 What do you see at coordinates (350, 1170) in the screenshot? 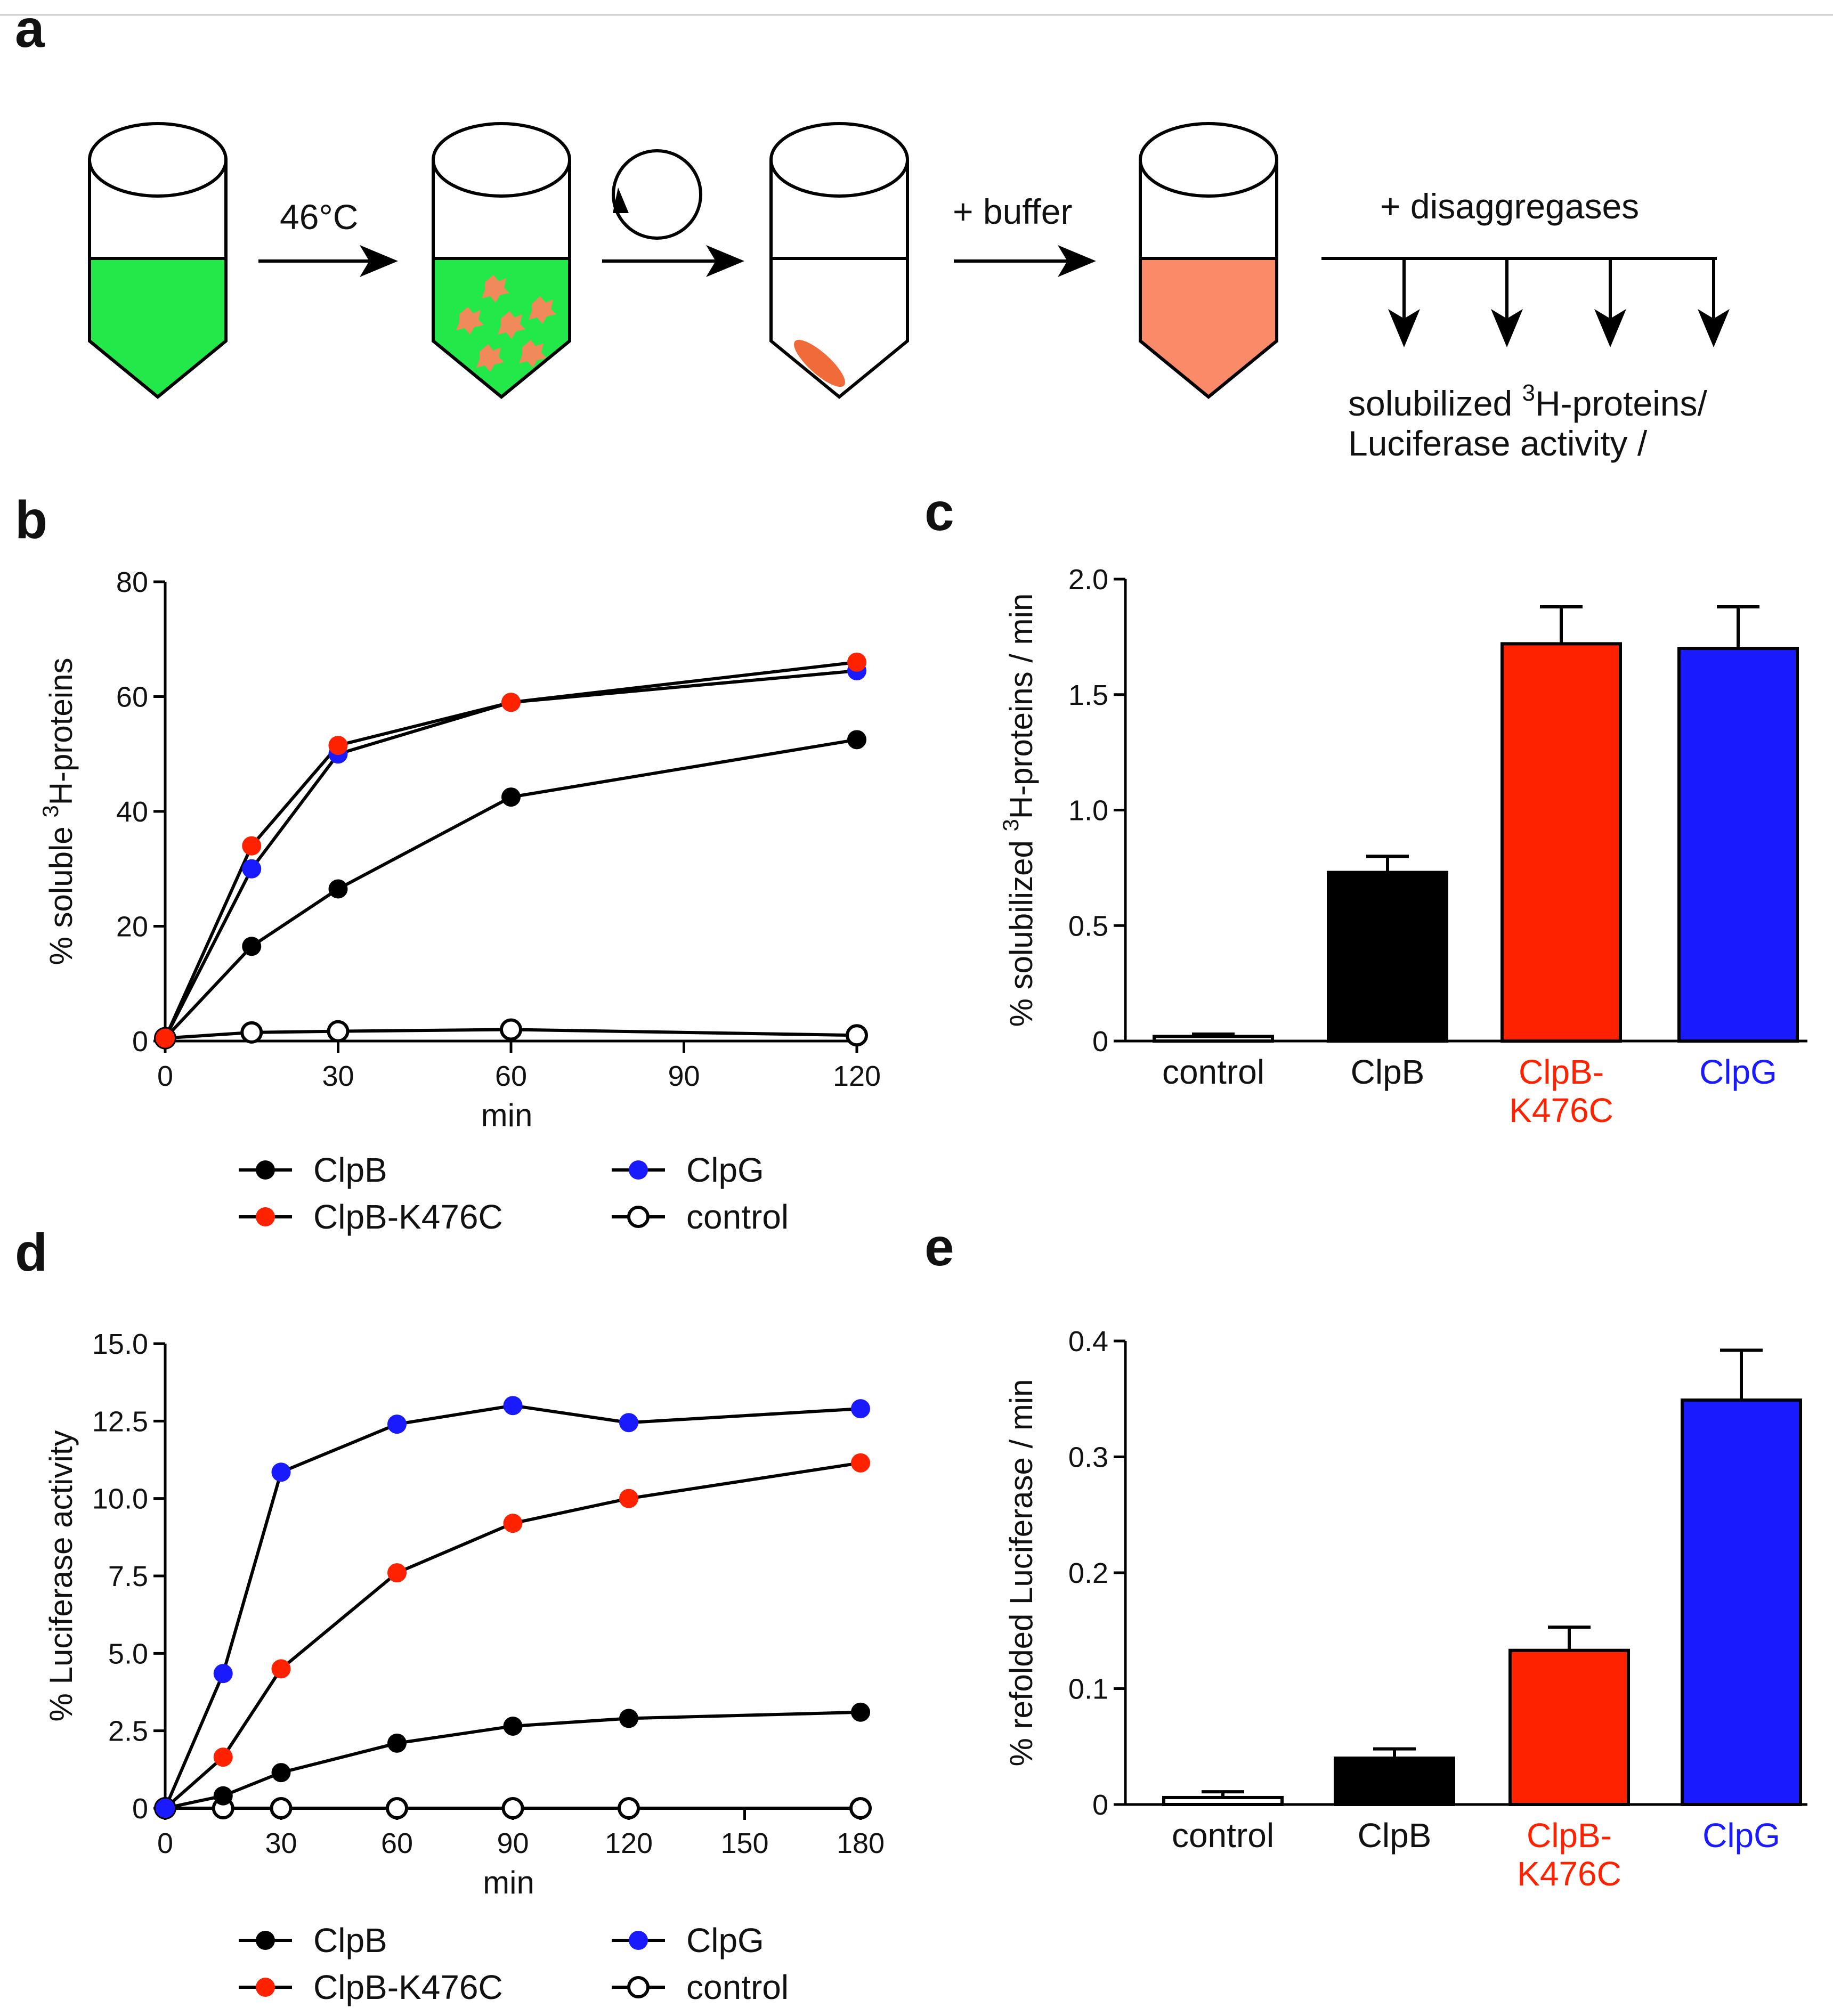
I see `legend-label-clpb: ClpB` at bounding box center [350, 1170].